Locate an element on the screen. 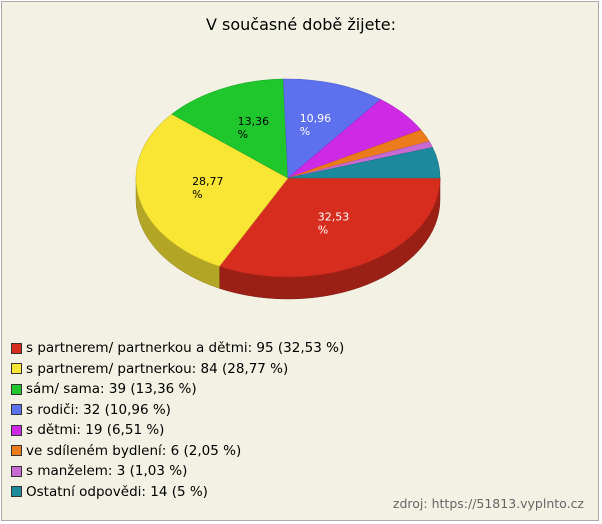 This screenshot has width=602, height=524. chart-title: V současné době žijete: is located at coordinates (301, 24).